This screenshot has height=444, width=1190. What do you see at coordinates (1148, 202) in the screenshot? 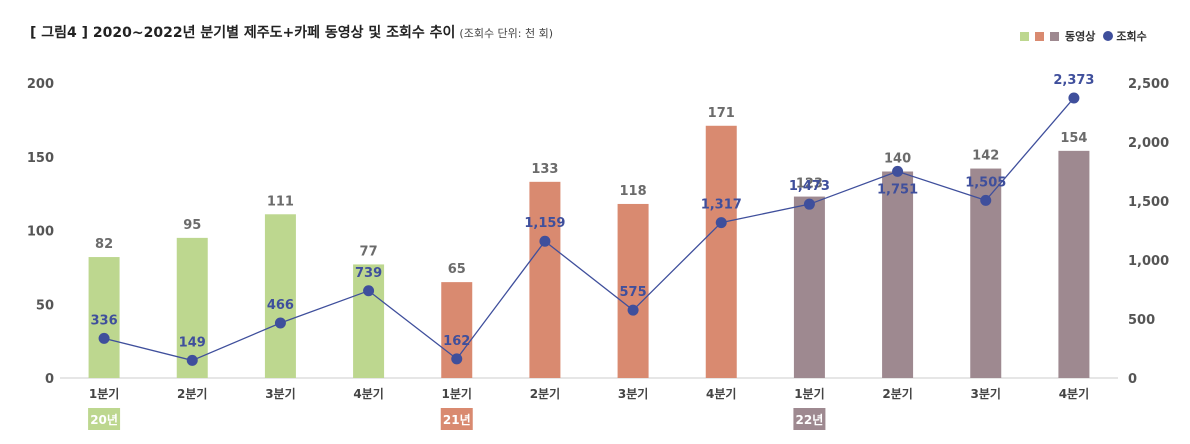
I see `y-right-tick-label: 1,500` at bounding box center [1148, 202].